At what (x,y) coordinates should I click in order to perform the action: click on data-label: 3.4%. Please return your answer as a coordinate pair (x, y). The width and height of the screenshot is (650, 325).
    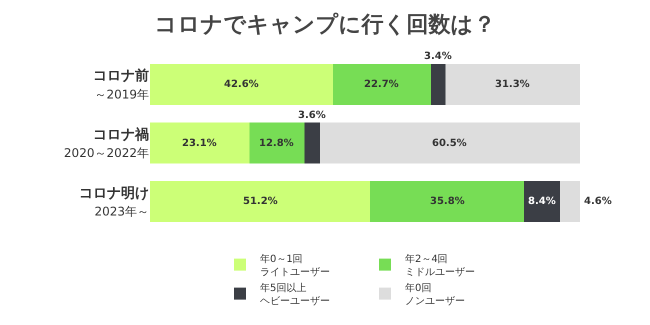
    Looking at the image, I should click on (438, 56).